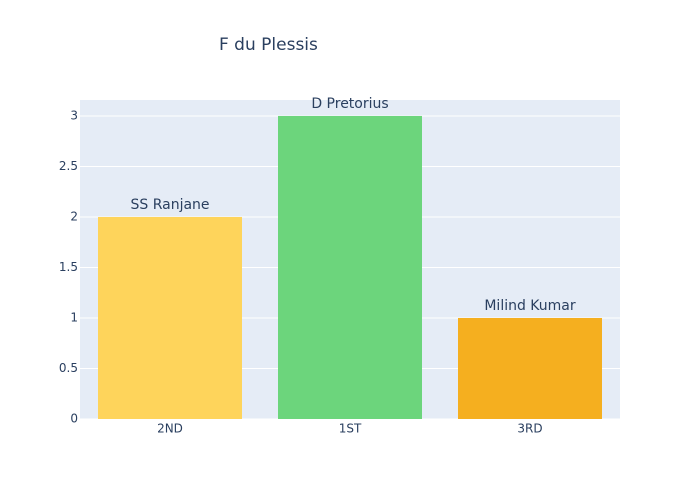 Image resolution: width=700 pixels, height=500 pixels. Describe the element at coordinates (350, 429) in the screenshot. I see `x-tick-label: 1ST` at that location.